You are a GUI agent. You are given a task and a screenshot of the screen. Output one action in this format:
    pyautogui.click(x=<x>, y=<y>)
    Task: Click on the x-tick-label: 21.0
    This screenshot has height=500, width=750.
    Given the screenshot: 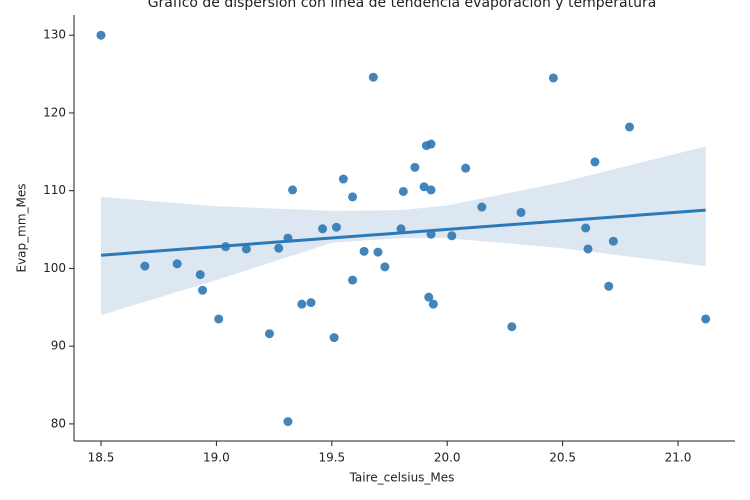 What is the action you would take?
    pyautogui.click(x=678, y=458)
    